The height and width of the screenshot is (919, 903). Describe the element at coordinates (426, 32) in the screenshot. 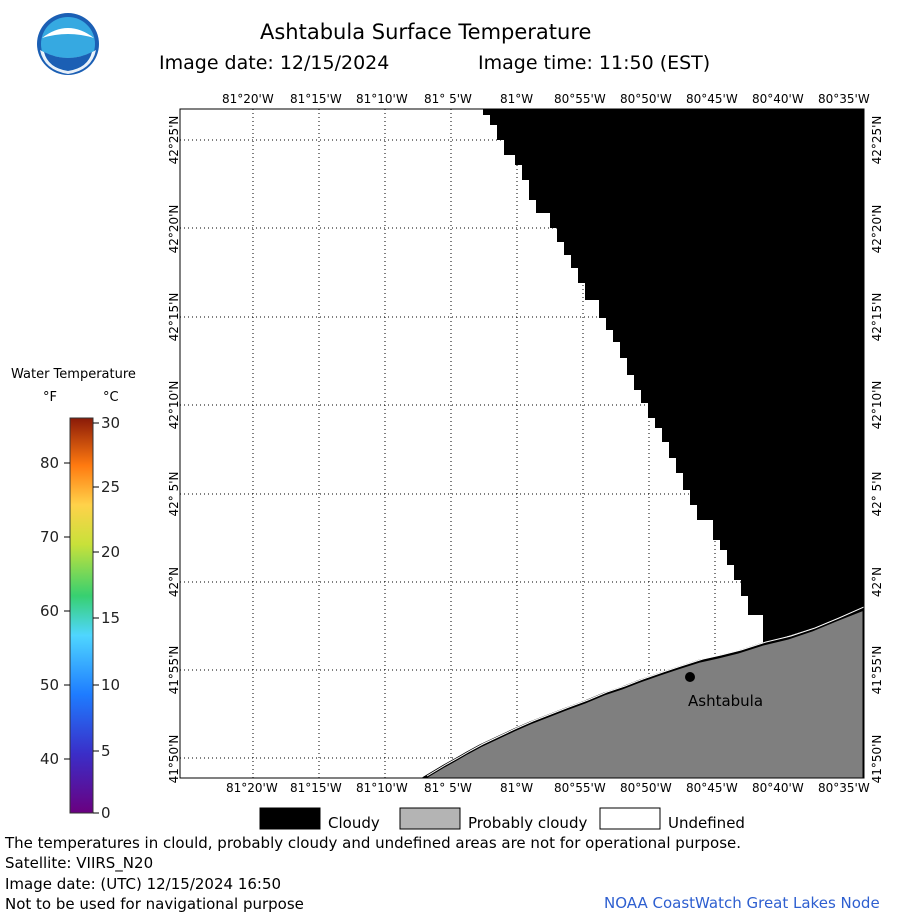

I see `page-title: Ashtabula Surface Temperature` at that location.